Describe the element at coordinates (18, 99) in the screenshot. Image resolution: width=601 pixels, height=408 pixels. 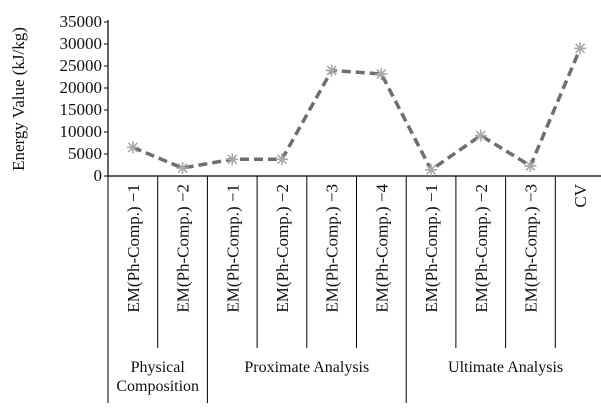
I see `y-axis-title: Energy Value (kJ/kg)` at that location.